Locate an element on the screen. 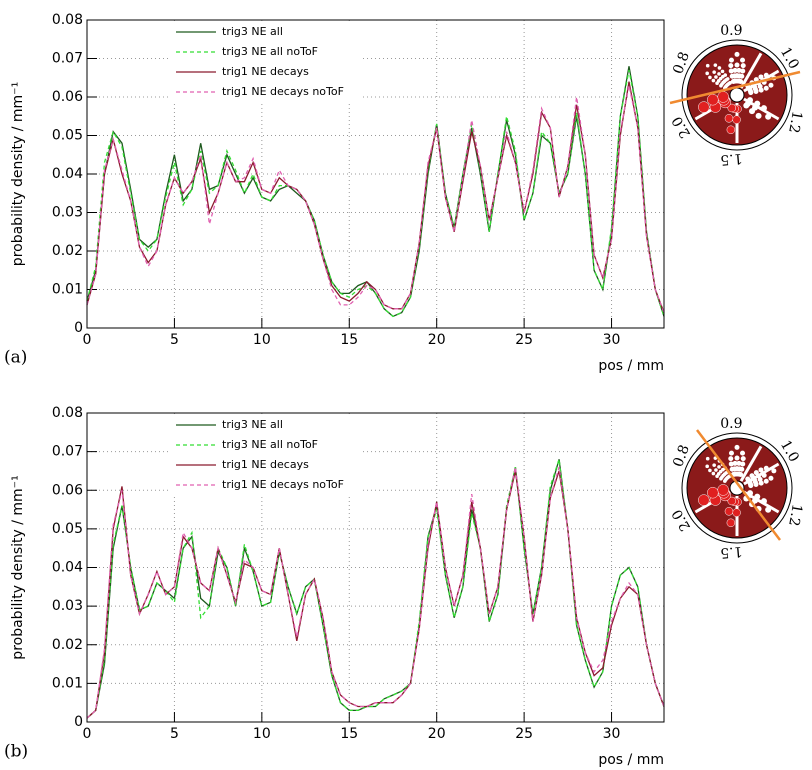 This screenshot has width=812, height=770. y-tick-label: 0.07 is located at coordinates (67, 452).